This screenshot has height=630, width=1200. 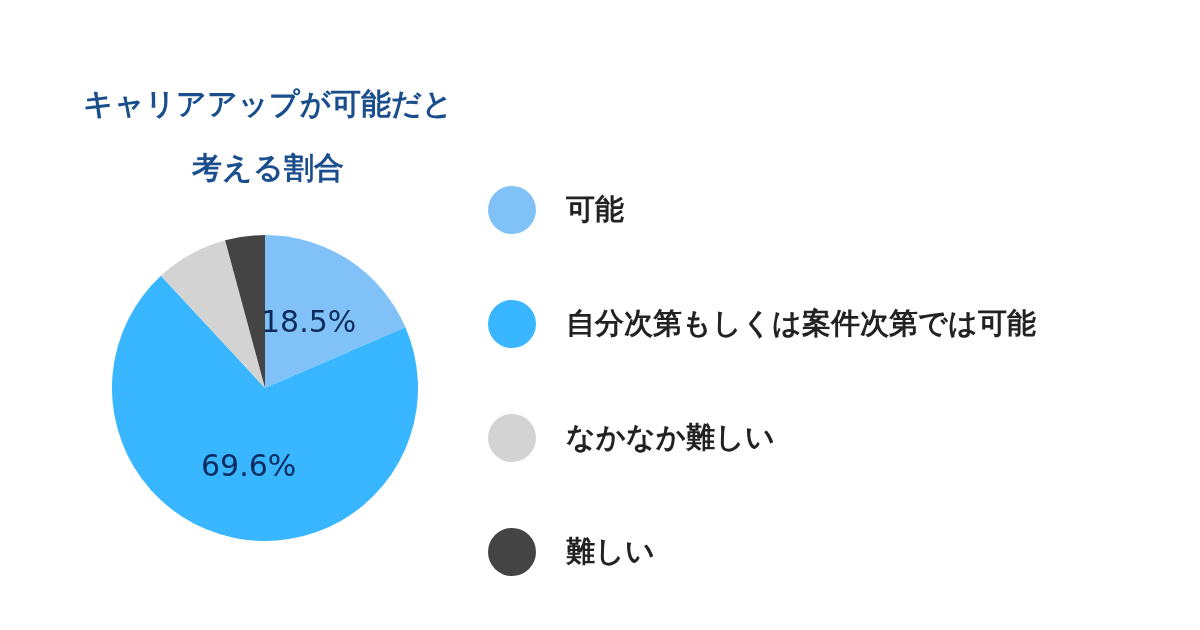 What do you see at coordinates (248, 466) in the screenshot?
I see `data-label: 69.6%` at bounding box center [248, 466].